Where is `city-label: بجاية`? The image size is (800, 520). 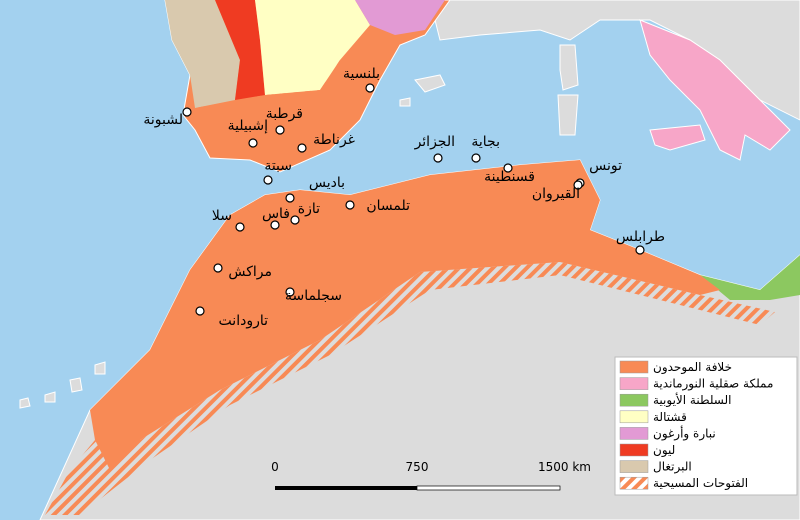
city-label: بجاية is located at coordinates (485, 142).